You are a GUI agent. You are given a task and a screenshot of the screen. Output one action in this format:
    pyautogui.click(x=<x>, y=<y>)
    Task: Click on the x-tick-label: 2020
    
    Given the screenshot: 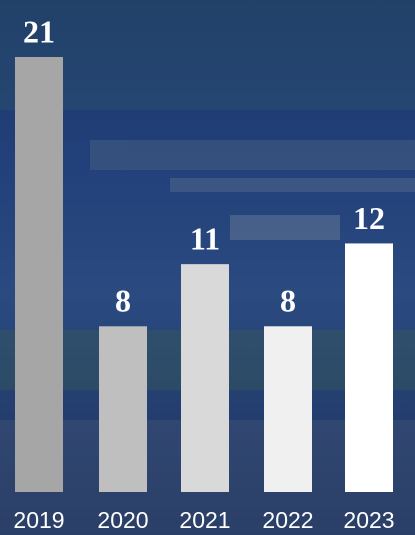 What is the action you would take?
    pyautogui.click(x=122, y=520)
    